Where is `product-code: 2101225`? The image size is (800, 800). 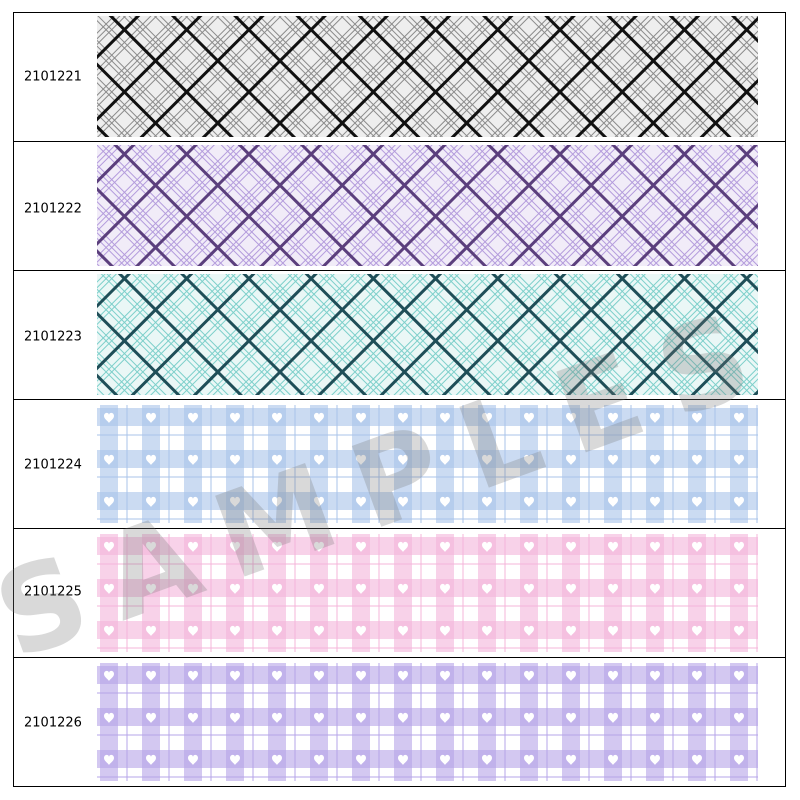
product-code: 2101225 is located at coordinates (53, 592).